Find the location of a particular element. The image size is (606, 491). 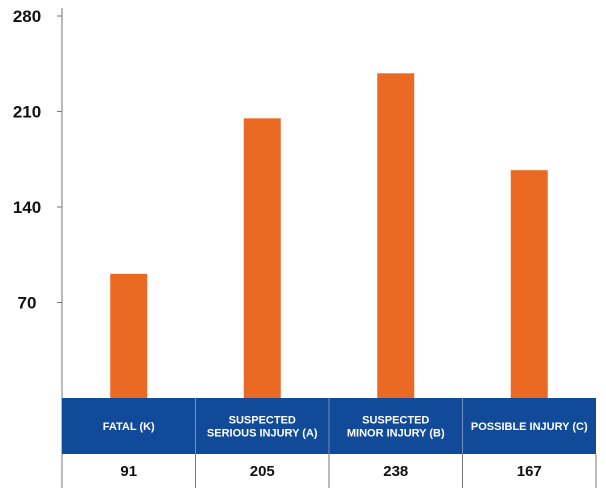

category-label: POSSIBLE INJURY (C) is located at coordinates (529, 427).